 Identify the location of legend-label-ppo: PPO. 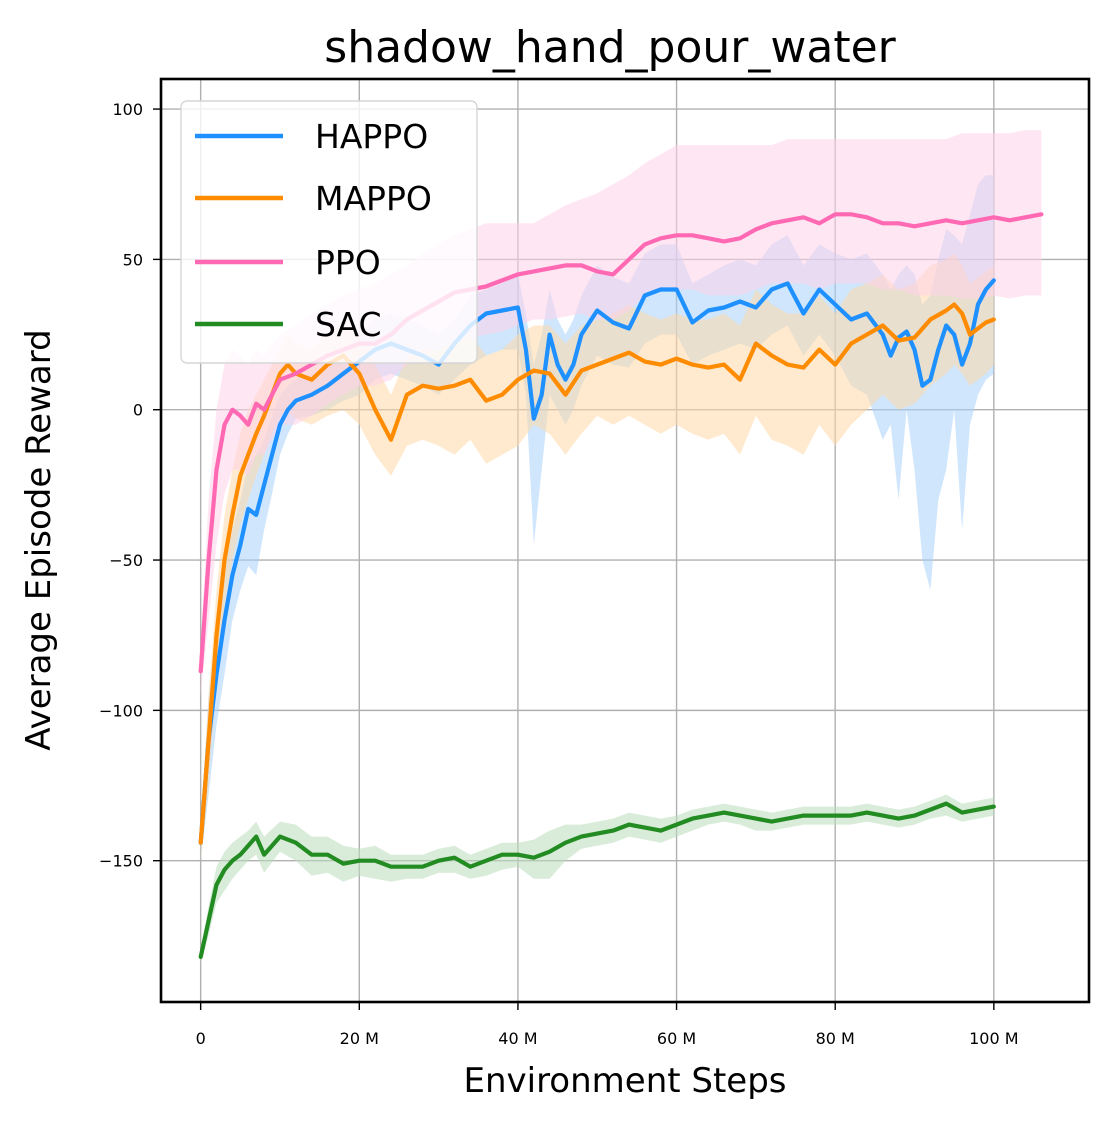
(348, 262).